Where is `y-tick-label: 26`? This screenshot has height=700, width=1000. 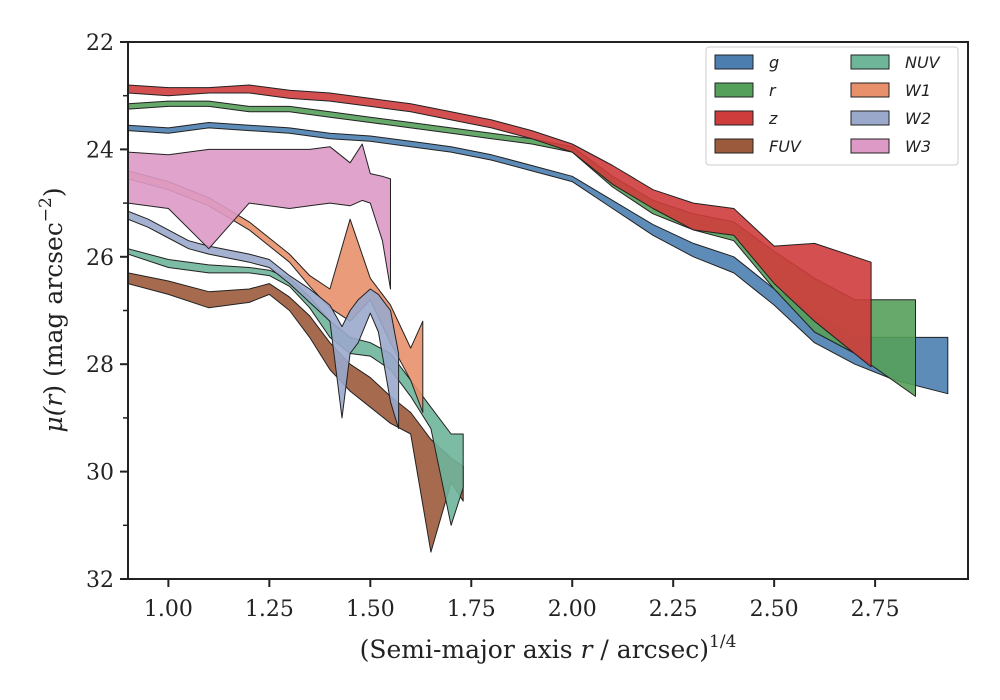 y-tick-label: 26 is located at coordinates (100, 258).